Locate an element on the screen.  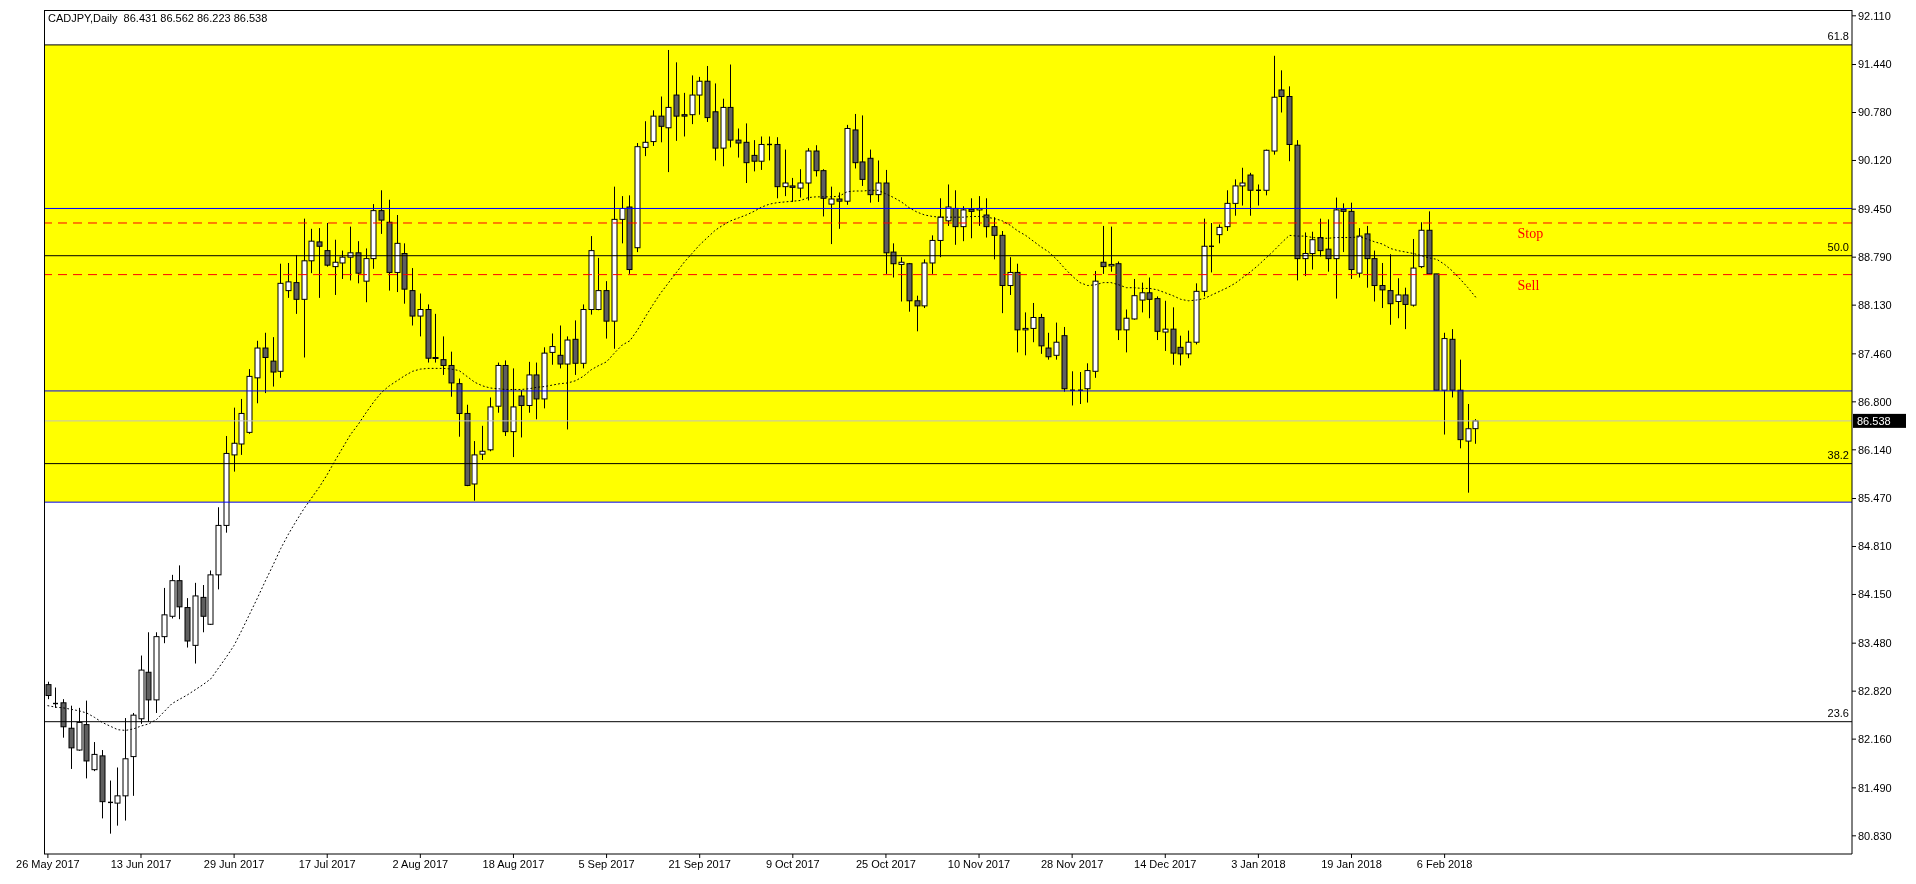
x-tick-label: 5 Sep 2017 is located at coordinates (606, 863).